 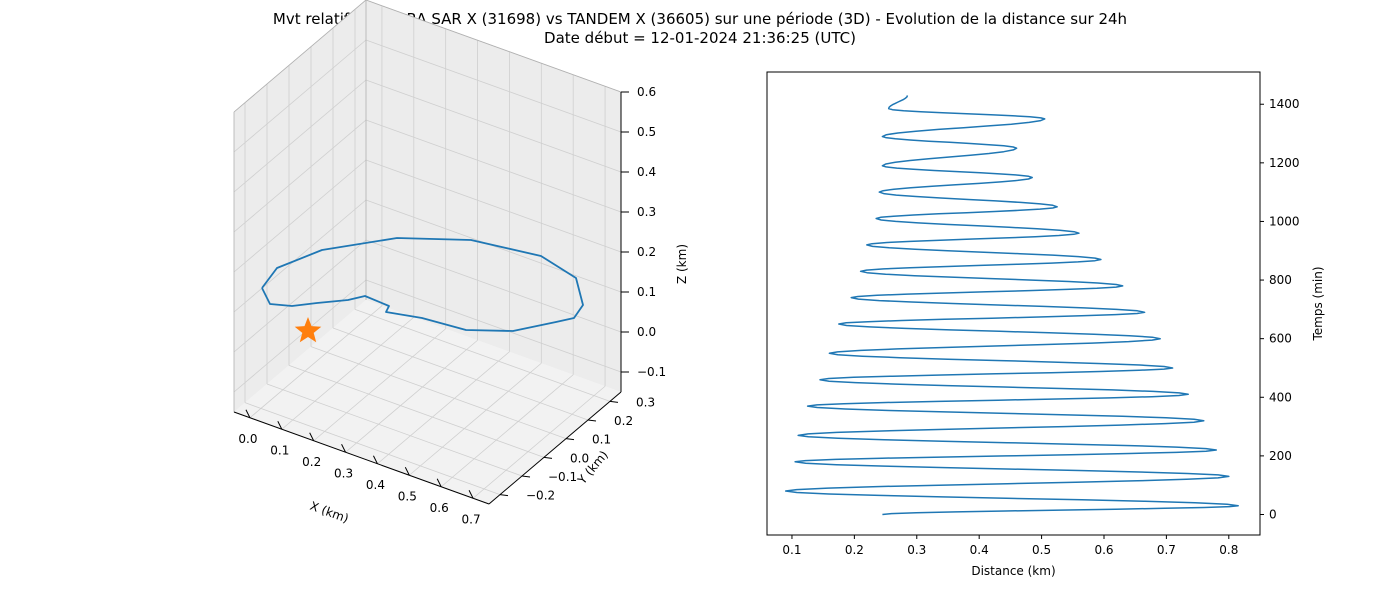 What do you see at coordinates (1318, 303) in the screenshot?
I see `y-axis-label: Temps (min)` at bounding box center [1318, 303].